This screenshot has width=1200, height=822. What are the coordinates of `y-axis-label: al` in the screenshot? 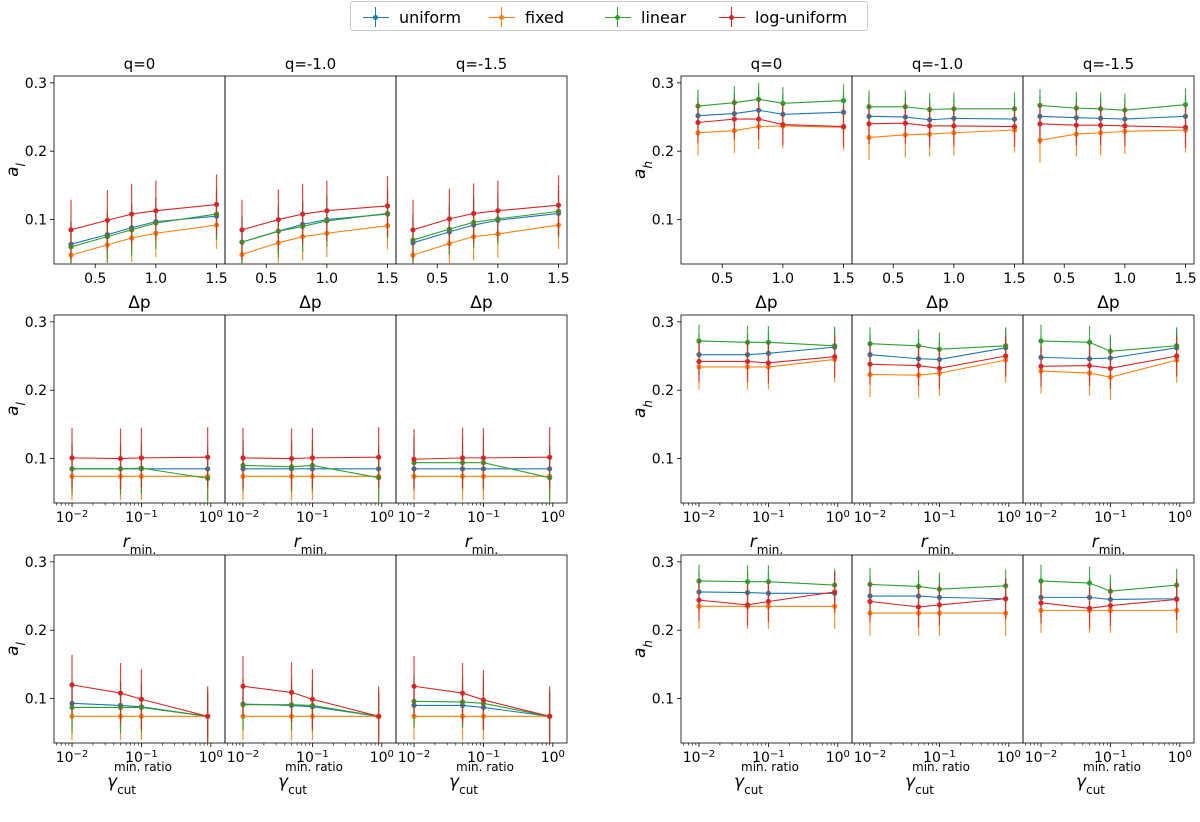 It's located at (15, 648).